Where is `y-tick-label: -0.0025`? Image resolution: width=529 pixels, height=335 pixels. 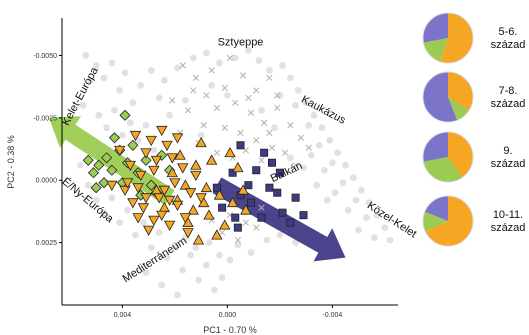 y-tick-label: -0.0025 is located at coordinates (45, 118).